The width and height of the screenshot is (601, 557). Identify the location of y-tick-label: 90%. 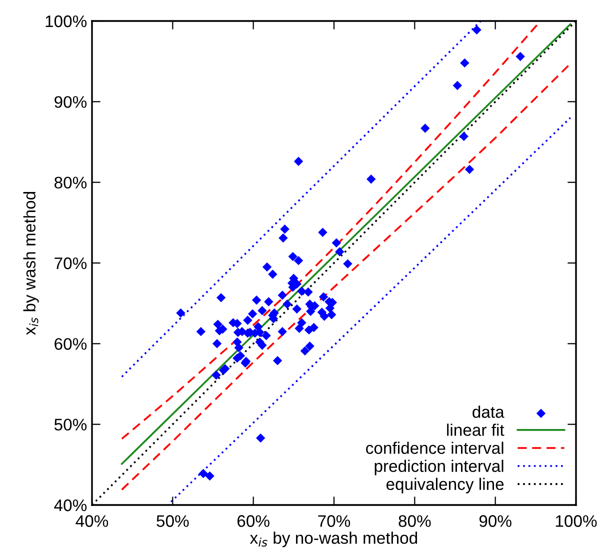
(70, 102).